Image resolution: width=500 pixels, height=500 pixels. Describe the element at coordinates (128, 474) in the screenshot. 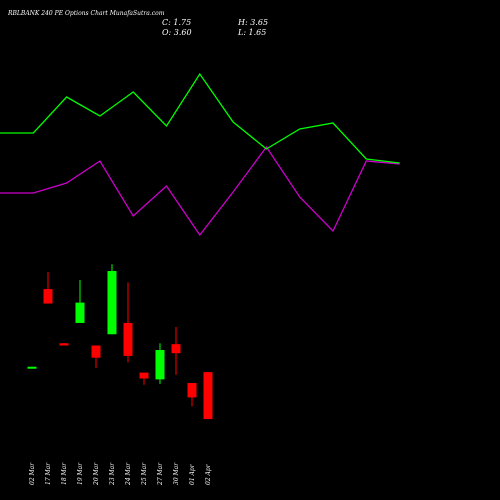

I see `x-tick-label: 24 Mar` at that location.